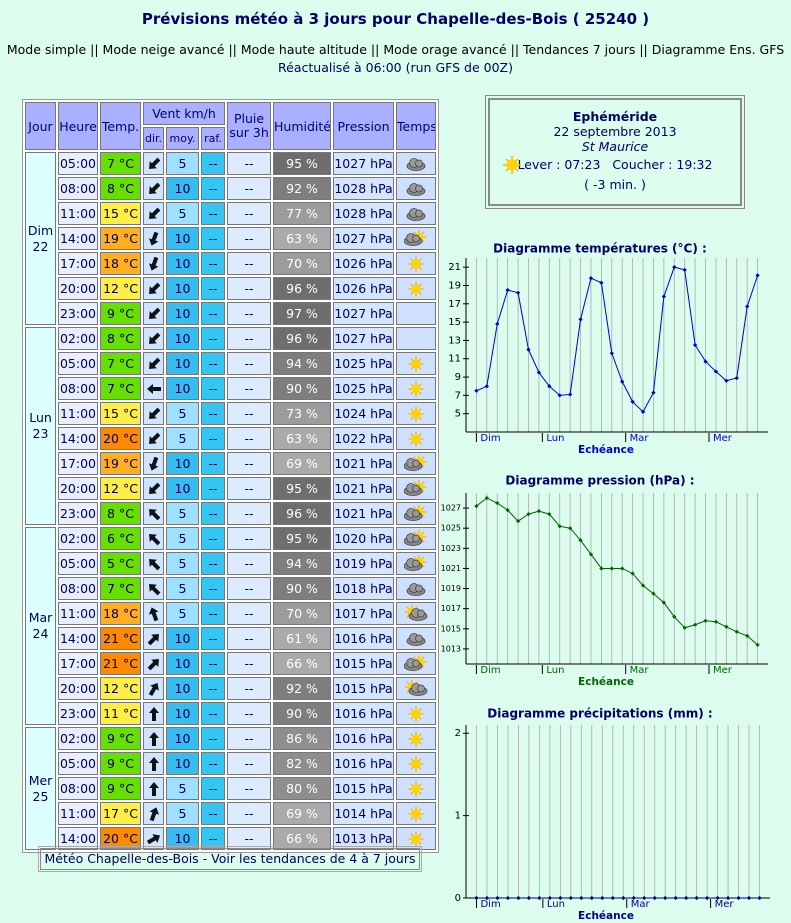 The image size is (791, 923). What do you see at coordinates (231, 788) in the screenshot?
I see `row: Mer 25 02:00 9 °C 10 -- -- 86 % 1016 hPa` at bounding box center [231, 788].